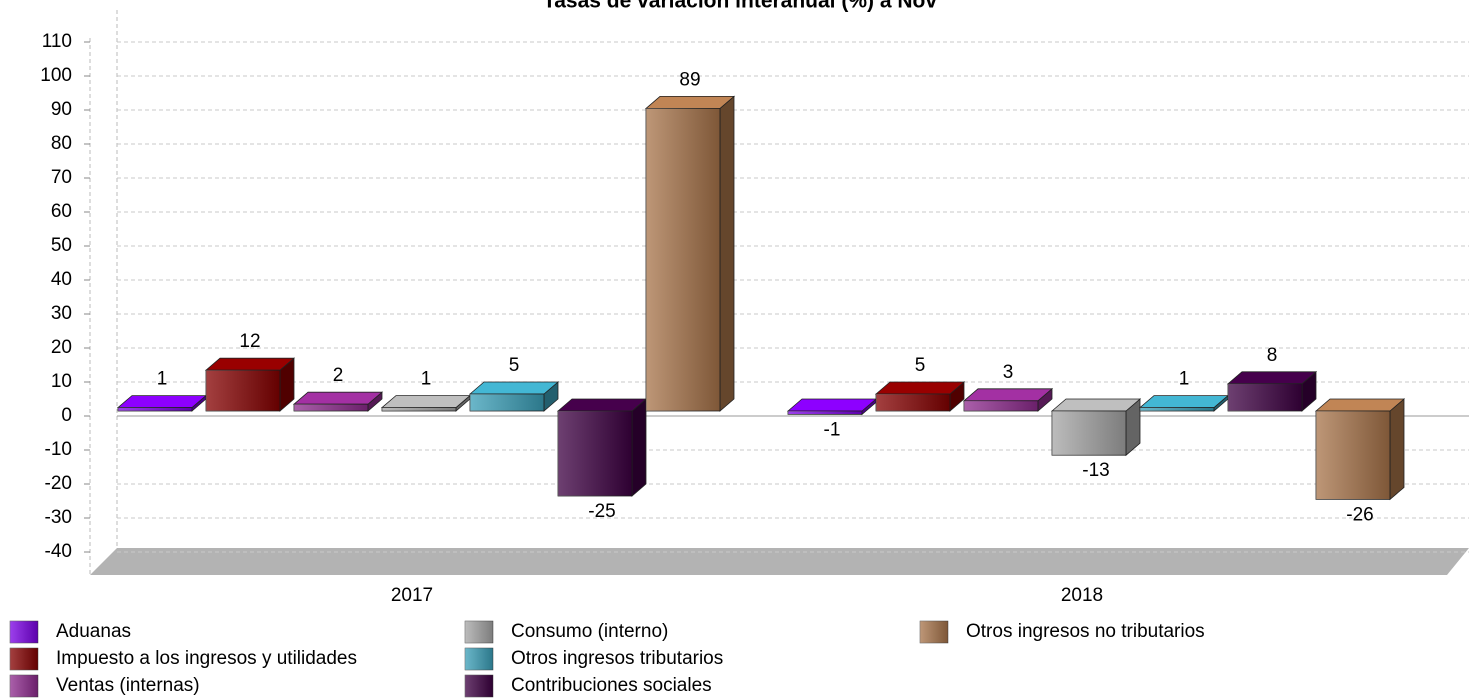 The width and height of the screenshot is (1469, 700). Describe the element at coordinates (1095, 470) in the screenshot. I see `value-label: -13` at that location.